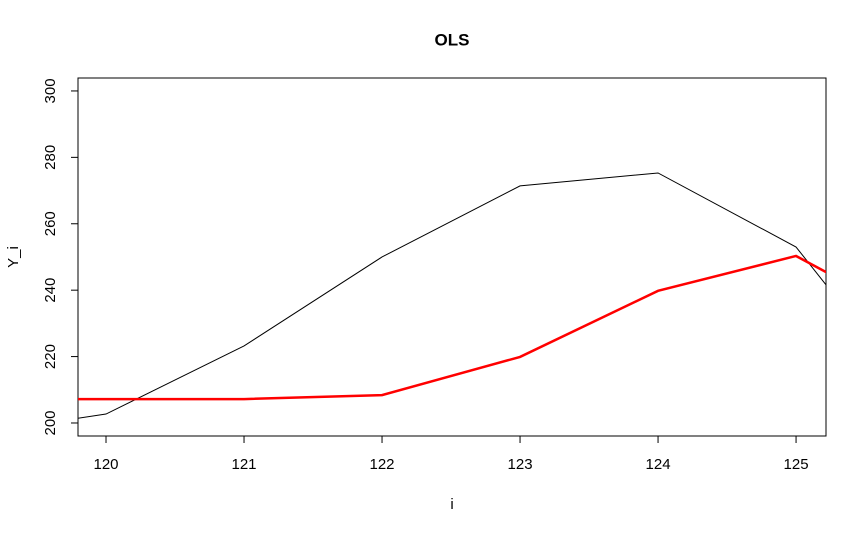  What do you see at coordinates (382, 464) in the screenshot?
I see `x-tick-label: 122` at bounding box center [382, 464].